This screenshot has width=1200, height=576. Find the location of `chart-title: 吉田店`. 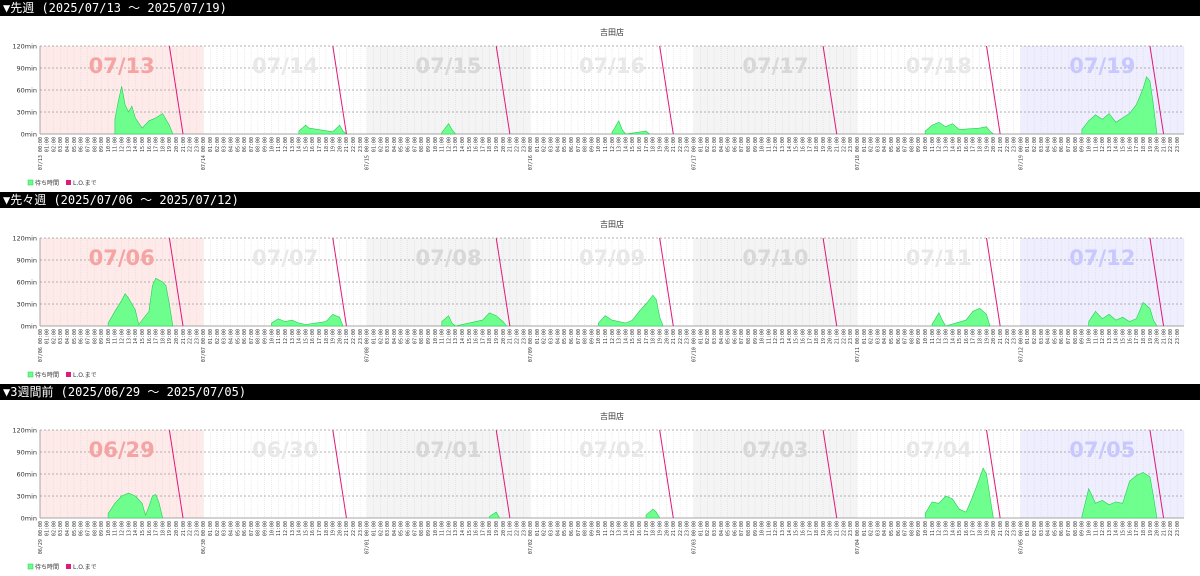

chart-title: 吉田店 is located at coordinates (612, 32).